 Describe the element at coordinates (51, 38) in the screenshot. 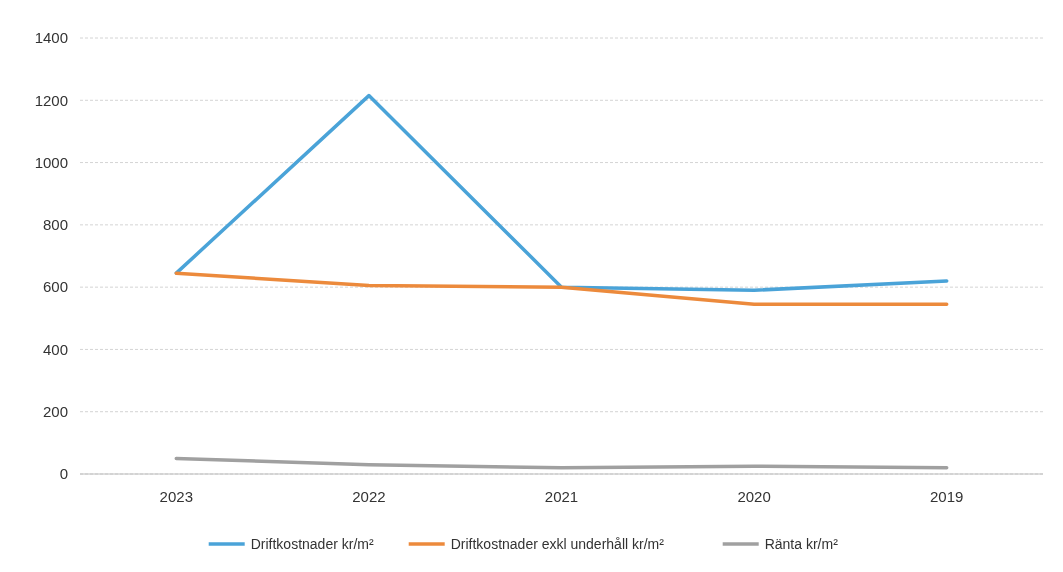

I see `y-tick-label: 1400` at that location.